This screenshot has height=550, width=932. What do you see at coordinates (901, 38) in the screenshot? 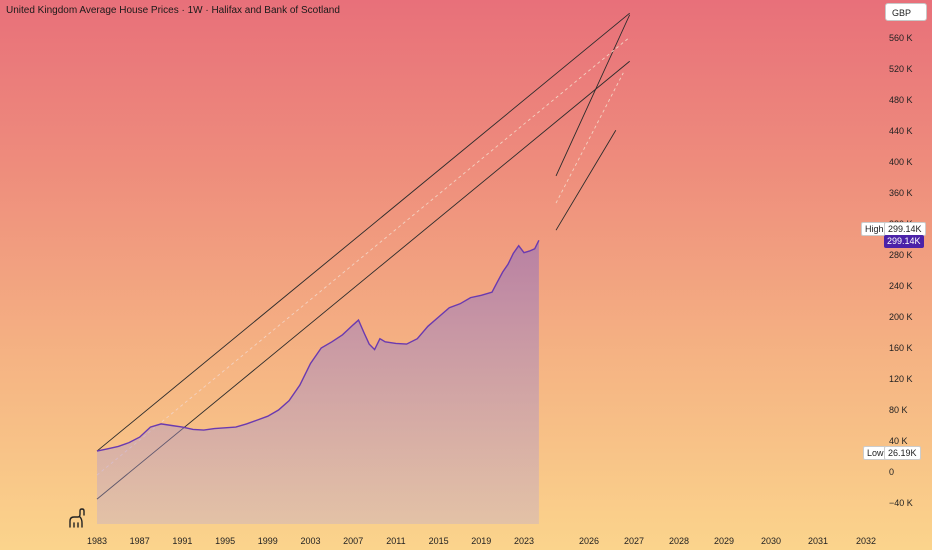
I see `y-tick-label: 560 K` at bounding box center [901, 38].